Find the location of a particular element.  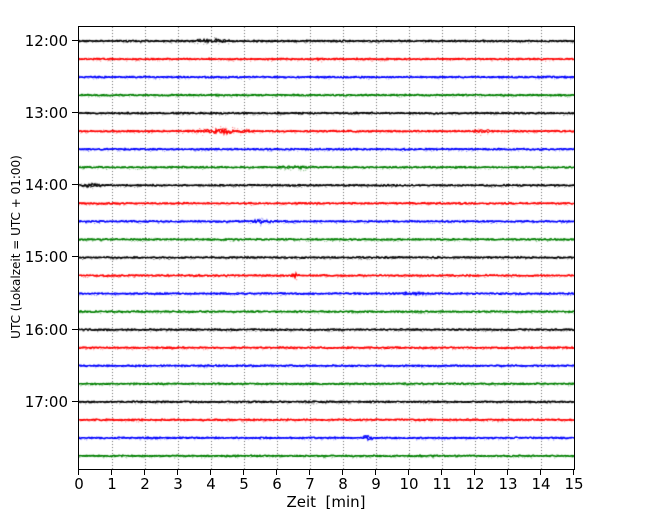

x-axis-label: Zeit [min] is located at coordinates (326, 502).